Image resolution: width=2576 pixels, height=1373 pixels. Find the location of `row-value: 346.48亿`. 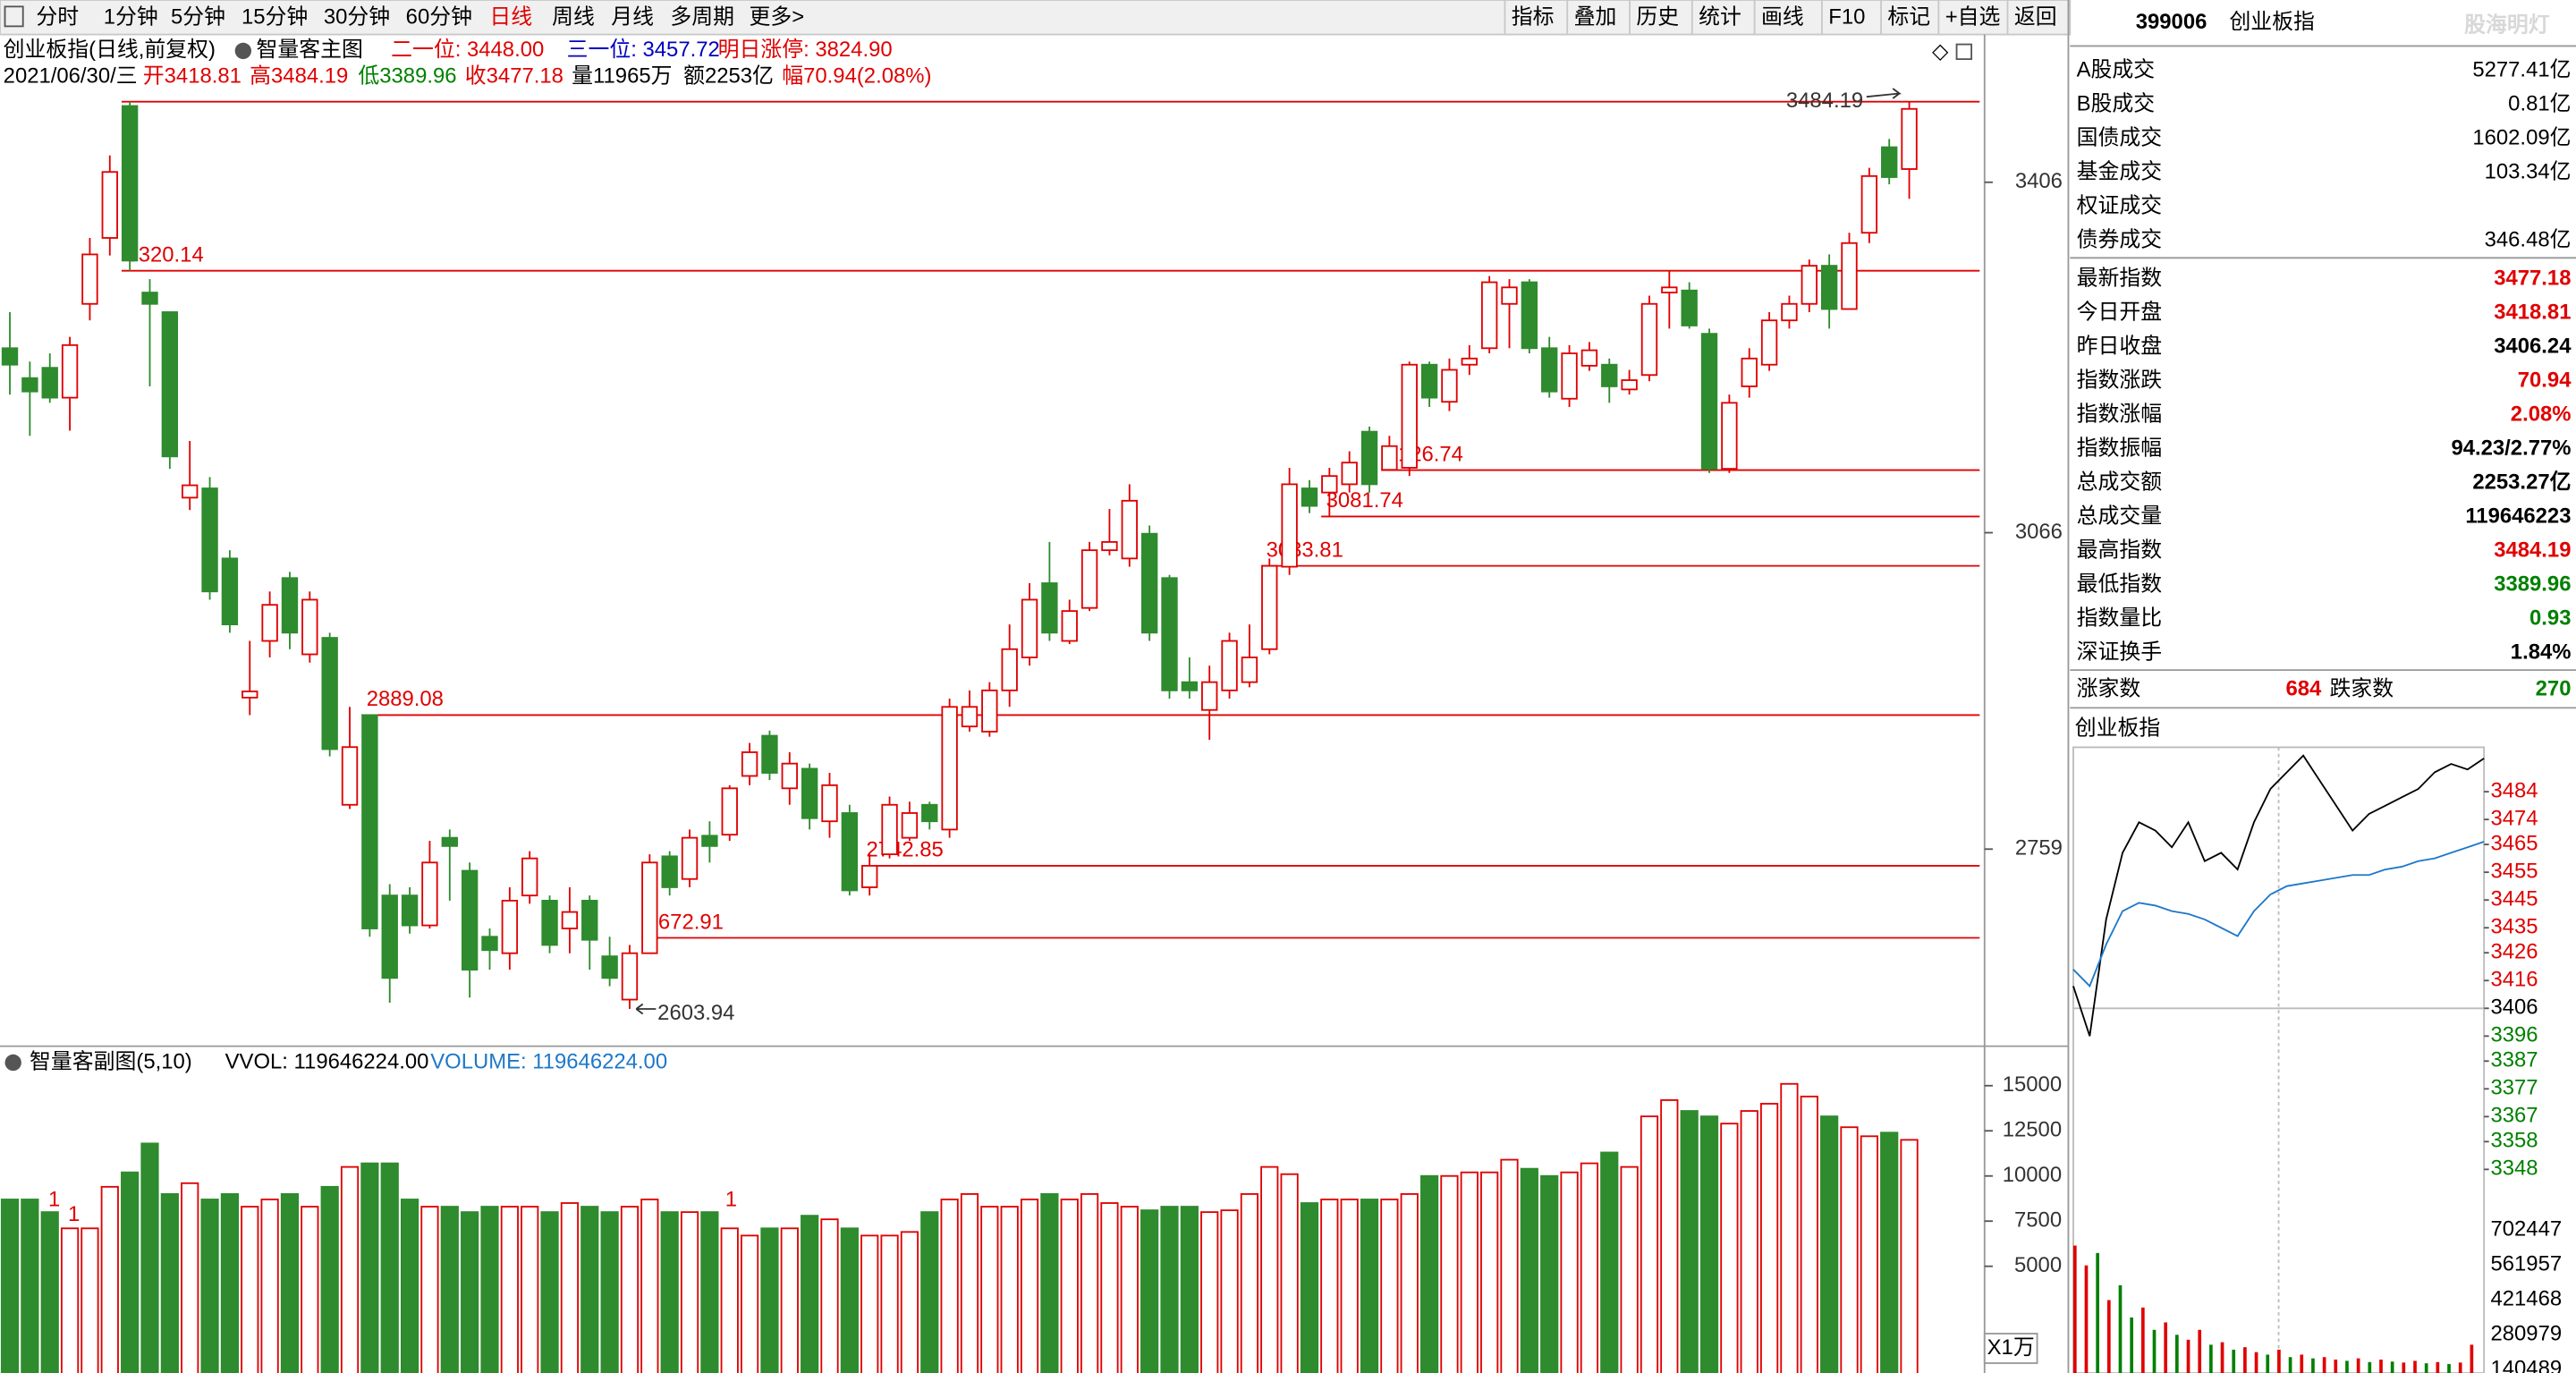

row-value: 346.48亿 is located at coordinates (2528, 239).